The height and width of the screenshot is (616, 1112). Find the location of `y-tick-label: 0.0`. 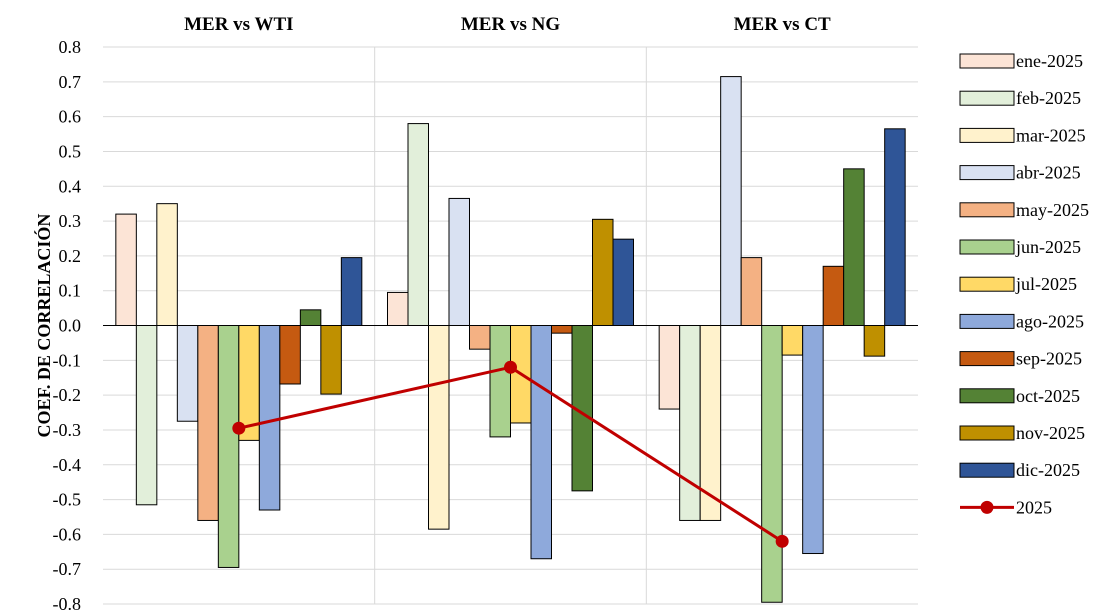

y-tick-label: 0.0 is located at coordinates (70, 326).